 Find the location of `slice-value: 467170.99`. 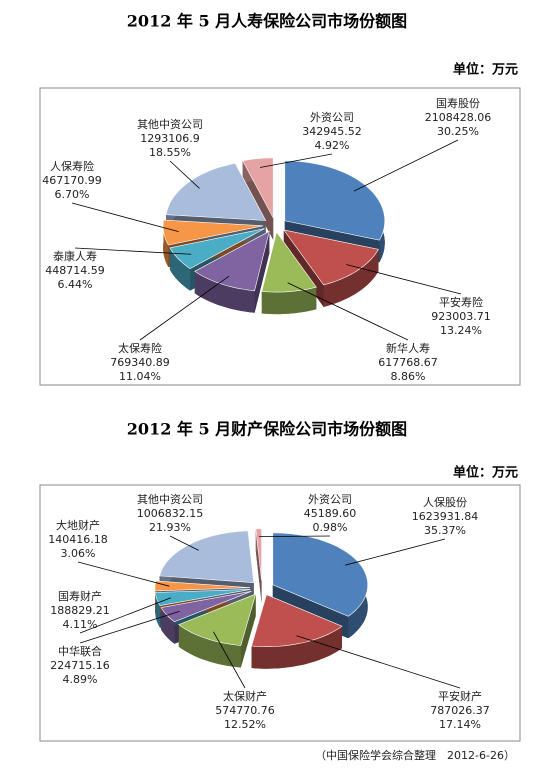

slice-value: 467170.99 is located at coordinates (72, 180).